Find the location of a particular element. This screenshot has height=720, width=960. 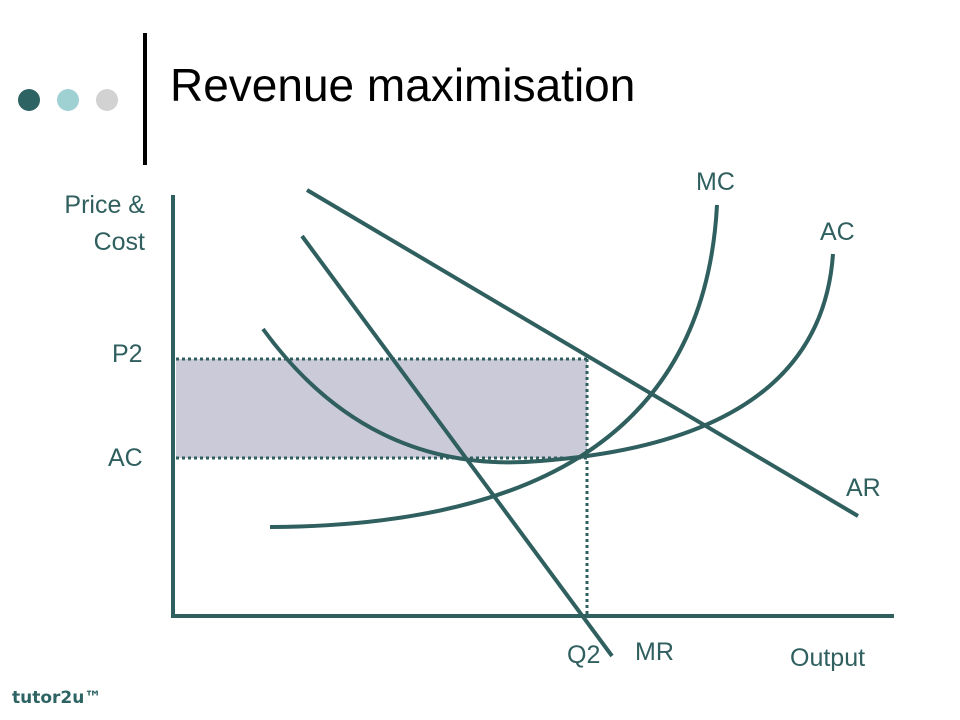

ac-curve-label: AC is located at coordinates (837, 232).